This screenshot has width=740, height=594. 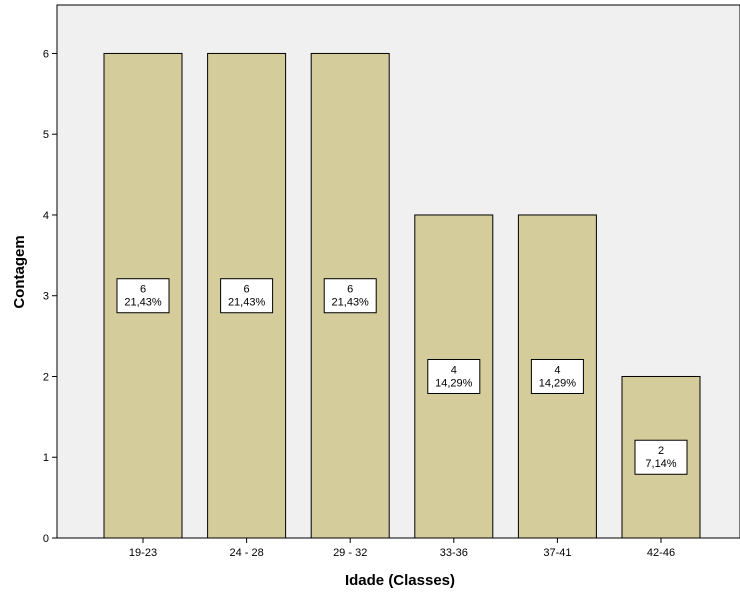 I want to click on y-tick-label: 6, so click(x=46, y=54).